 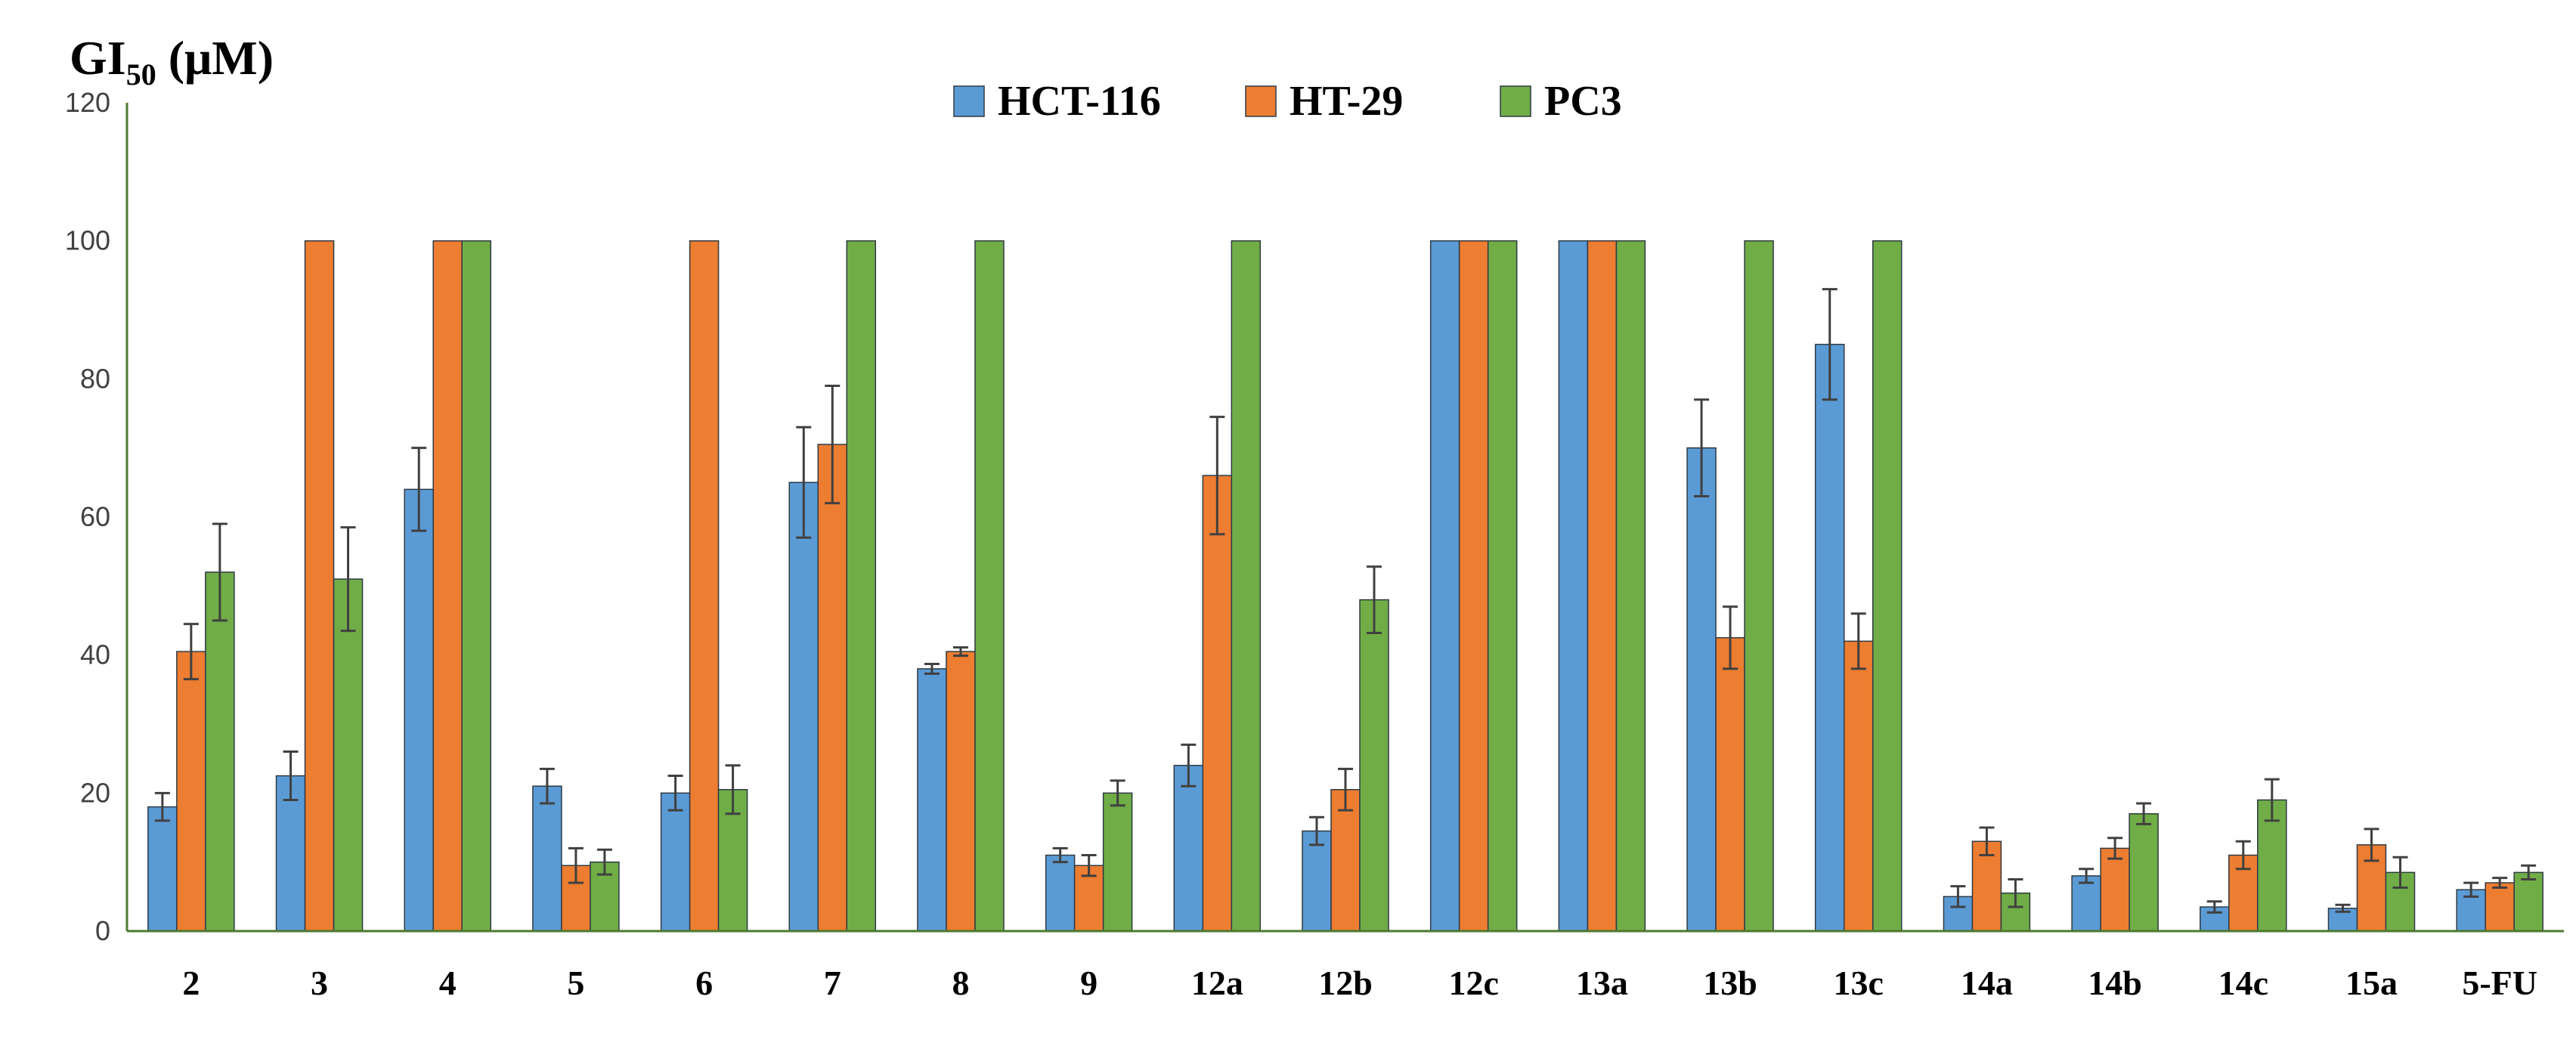 I want to click on x-tick-label: 5, so click(x=575, y=983).